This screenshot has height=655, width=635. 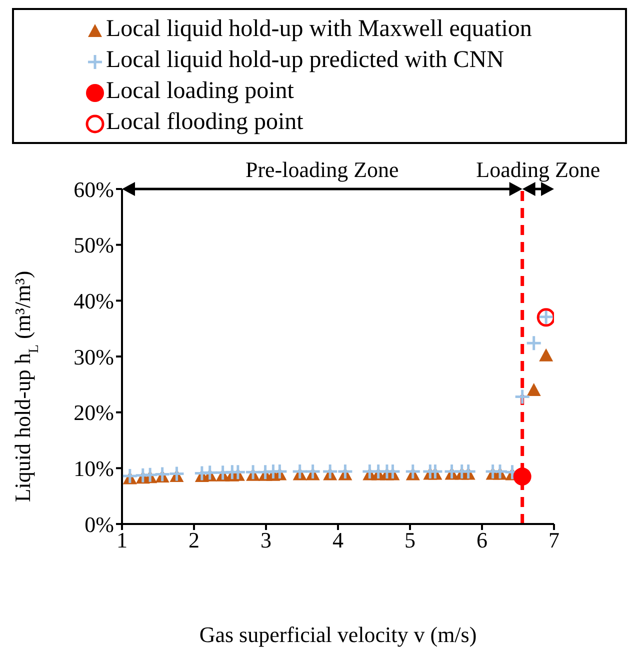 What do you see at coordinates (205, 122) in the screenshot?
I see `legend-label: Local flooding point` at bounding box center [205, 122].